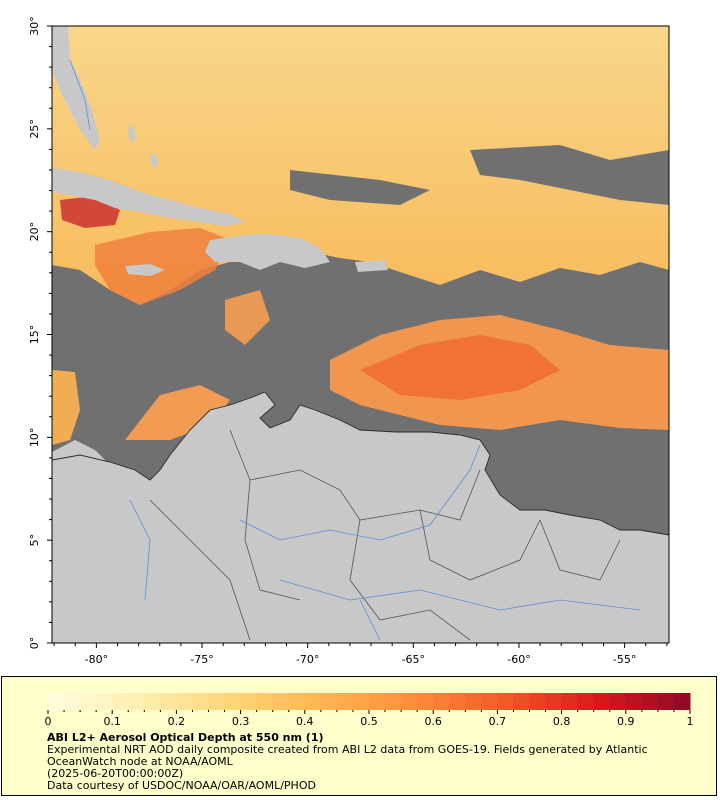  Describe the element at coordinates (690, 721) in the screenshot. I see `colorbar-tick-label: 1` at that location.